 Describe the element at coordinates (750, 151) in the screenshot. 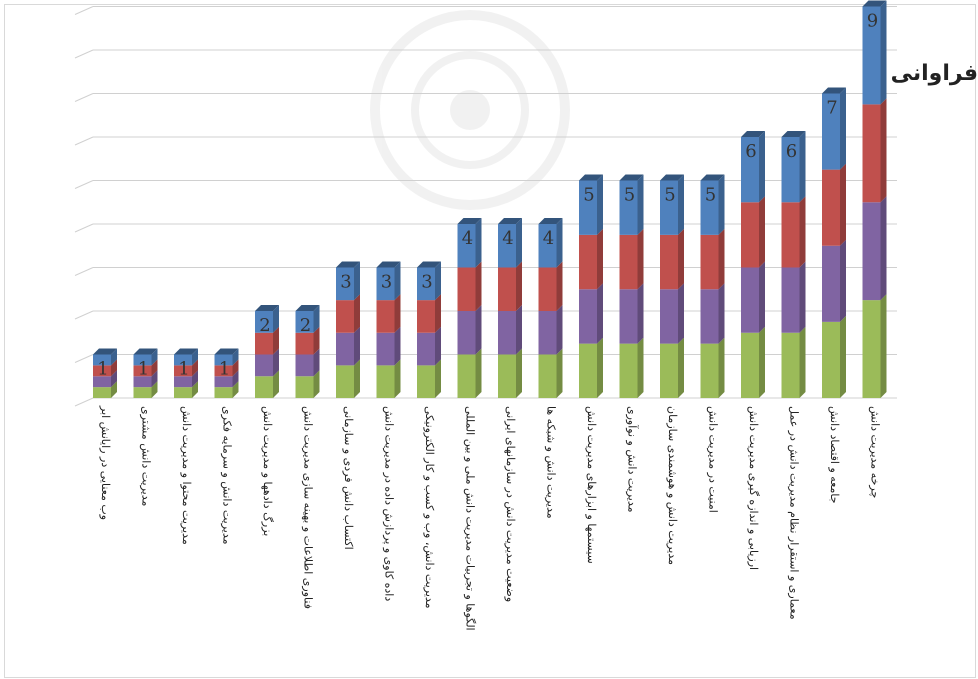

I see `data-label: 6` at that location.